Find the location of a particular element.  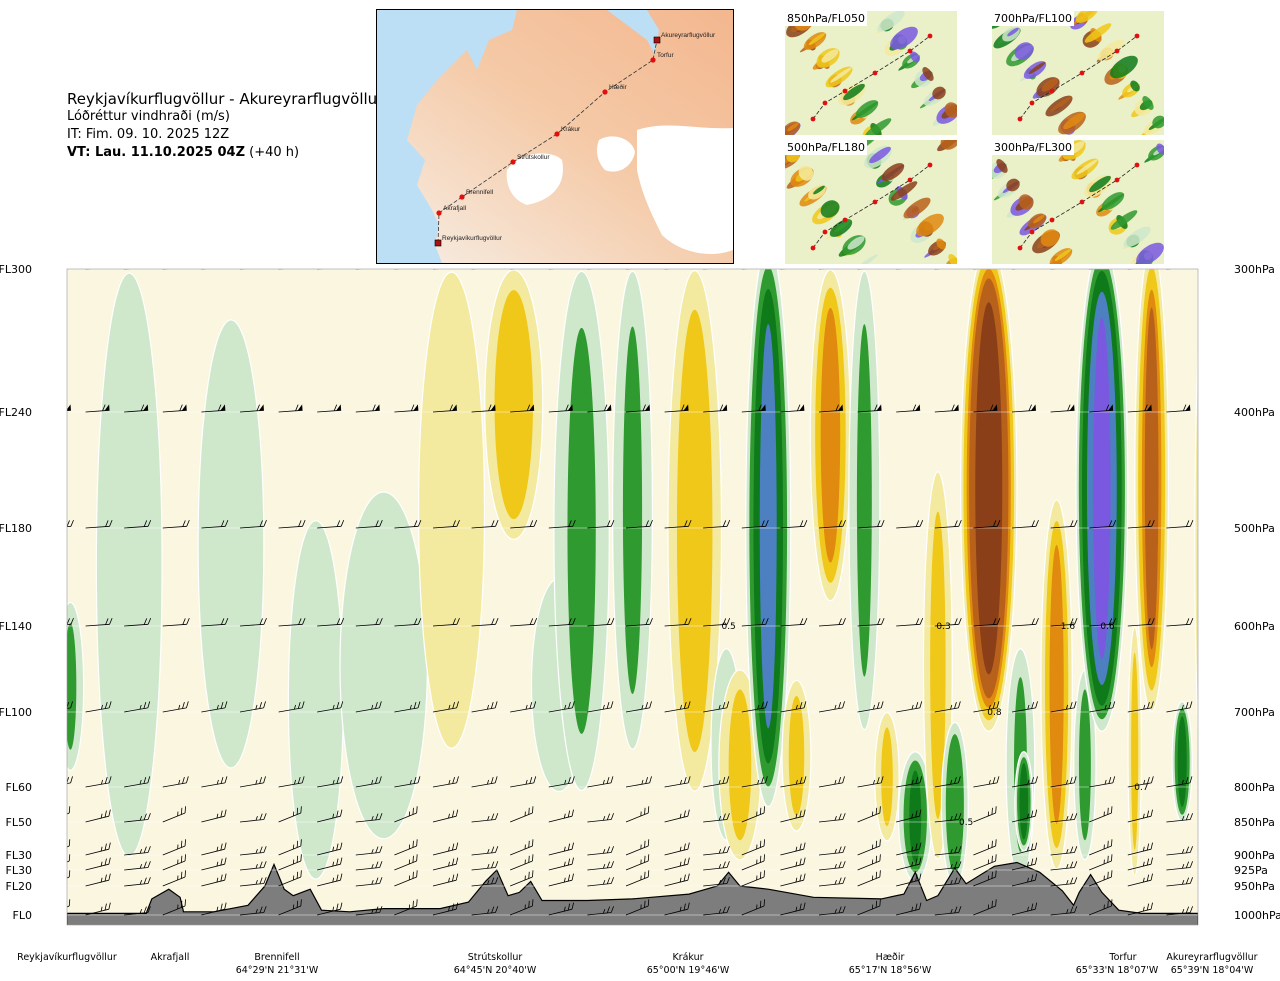

pressure-label-9: 950hPa is located at coordinates (1254, 886).